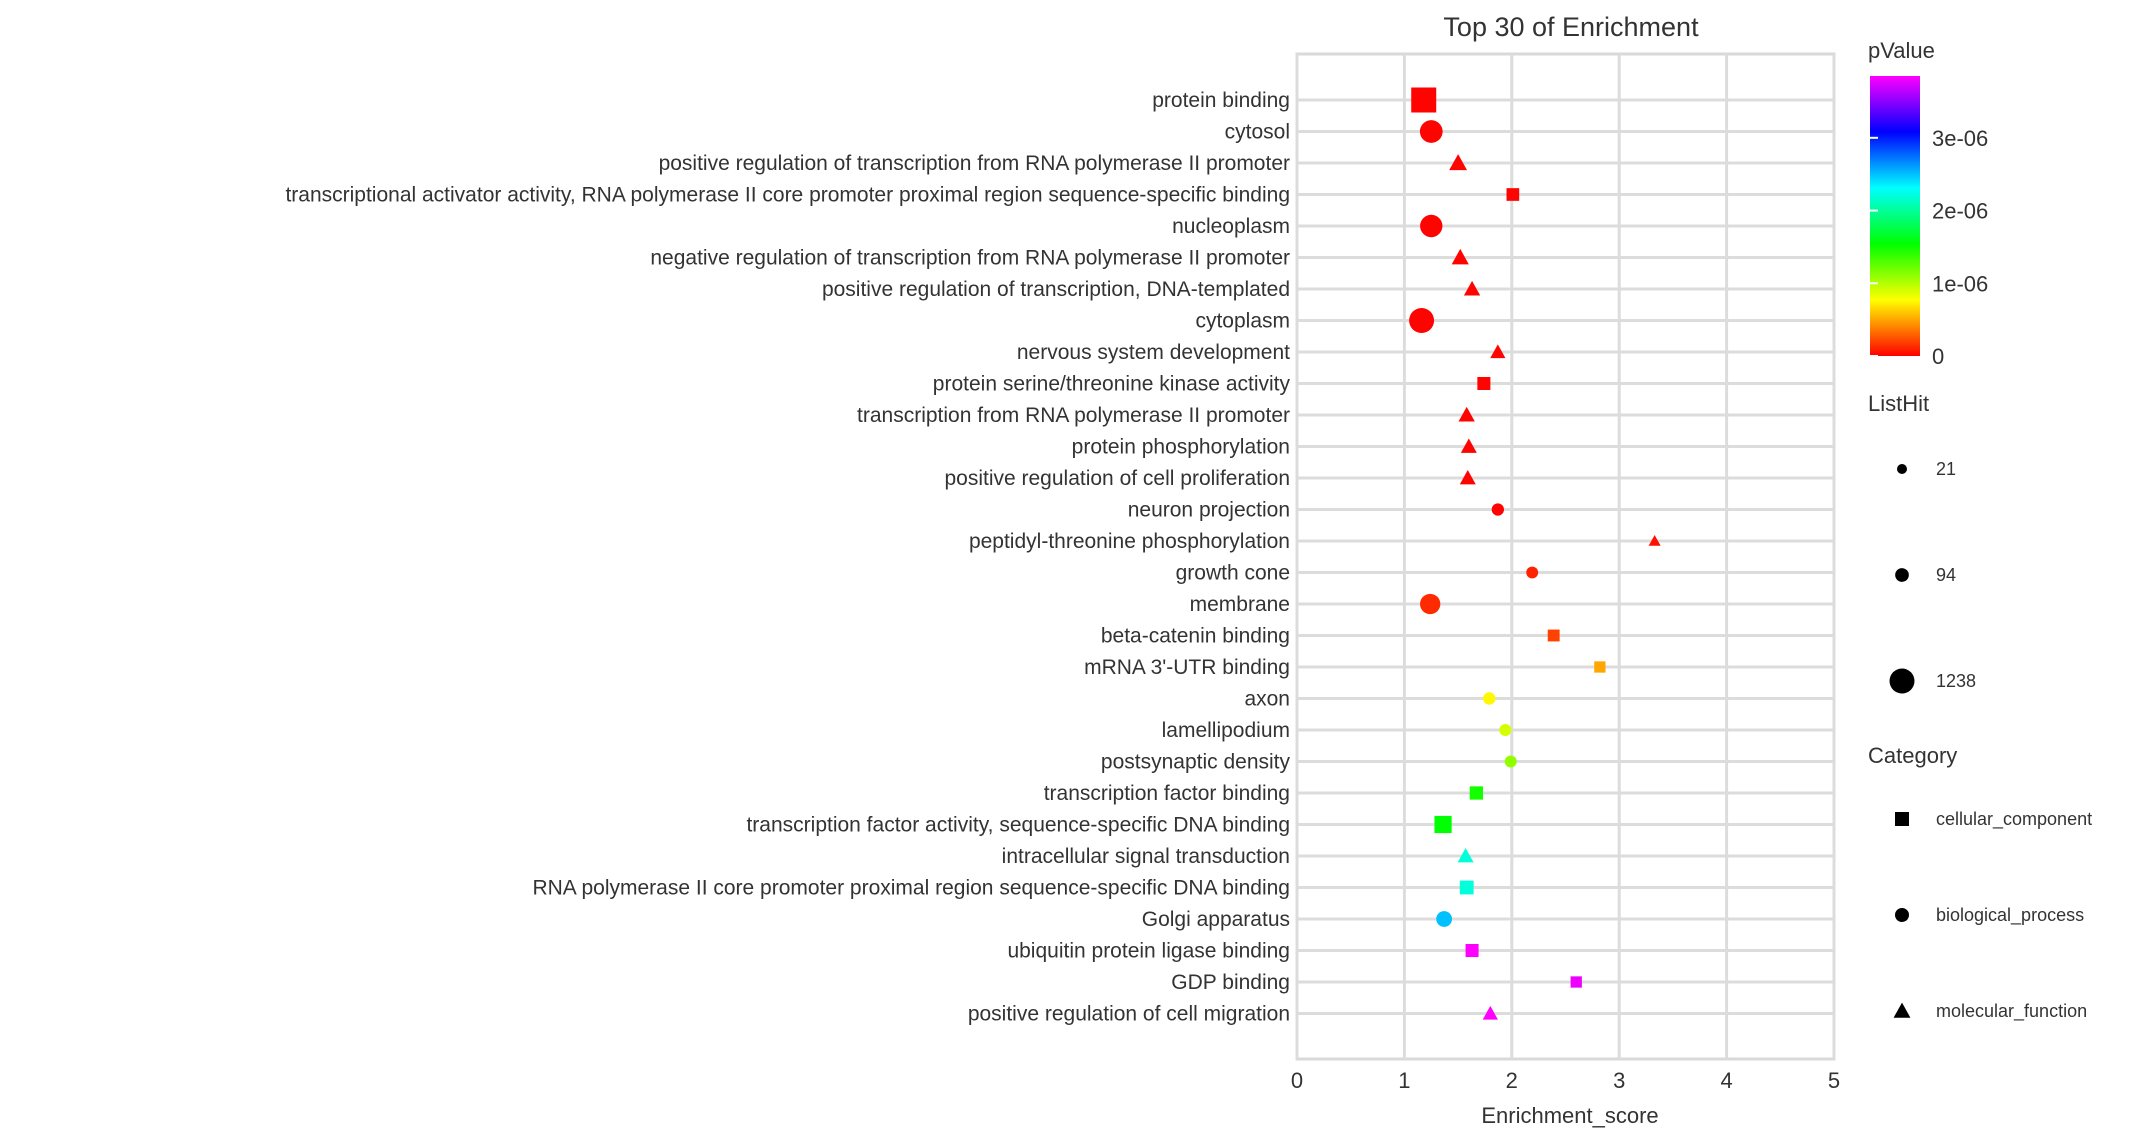  I want to click on chart-title: Top 30 of Enrichment, so click(1571, 27).